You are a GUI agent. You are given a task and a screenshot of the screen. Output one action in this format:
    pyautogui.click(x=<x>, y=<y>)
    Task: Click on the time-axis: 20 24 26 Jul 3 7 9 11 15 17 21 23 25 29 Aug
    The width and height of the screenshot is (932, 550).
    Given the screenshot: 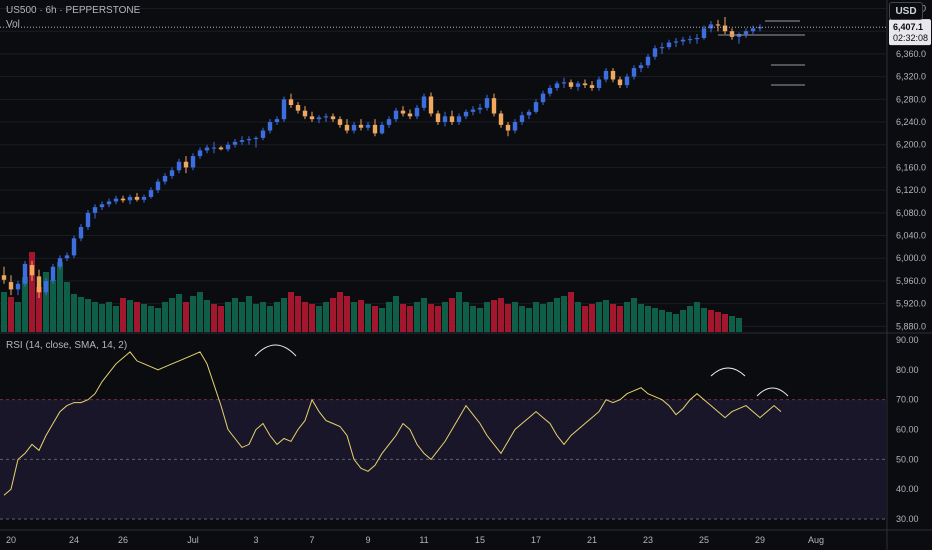 What is the action you would take?
    pyautogui.click(x=415, y=540)
    